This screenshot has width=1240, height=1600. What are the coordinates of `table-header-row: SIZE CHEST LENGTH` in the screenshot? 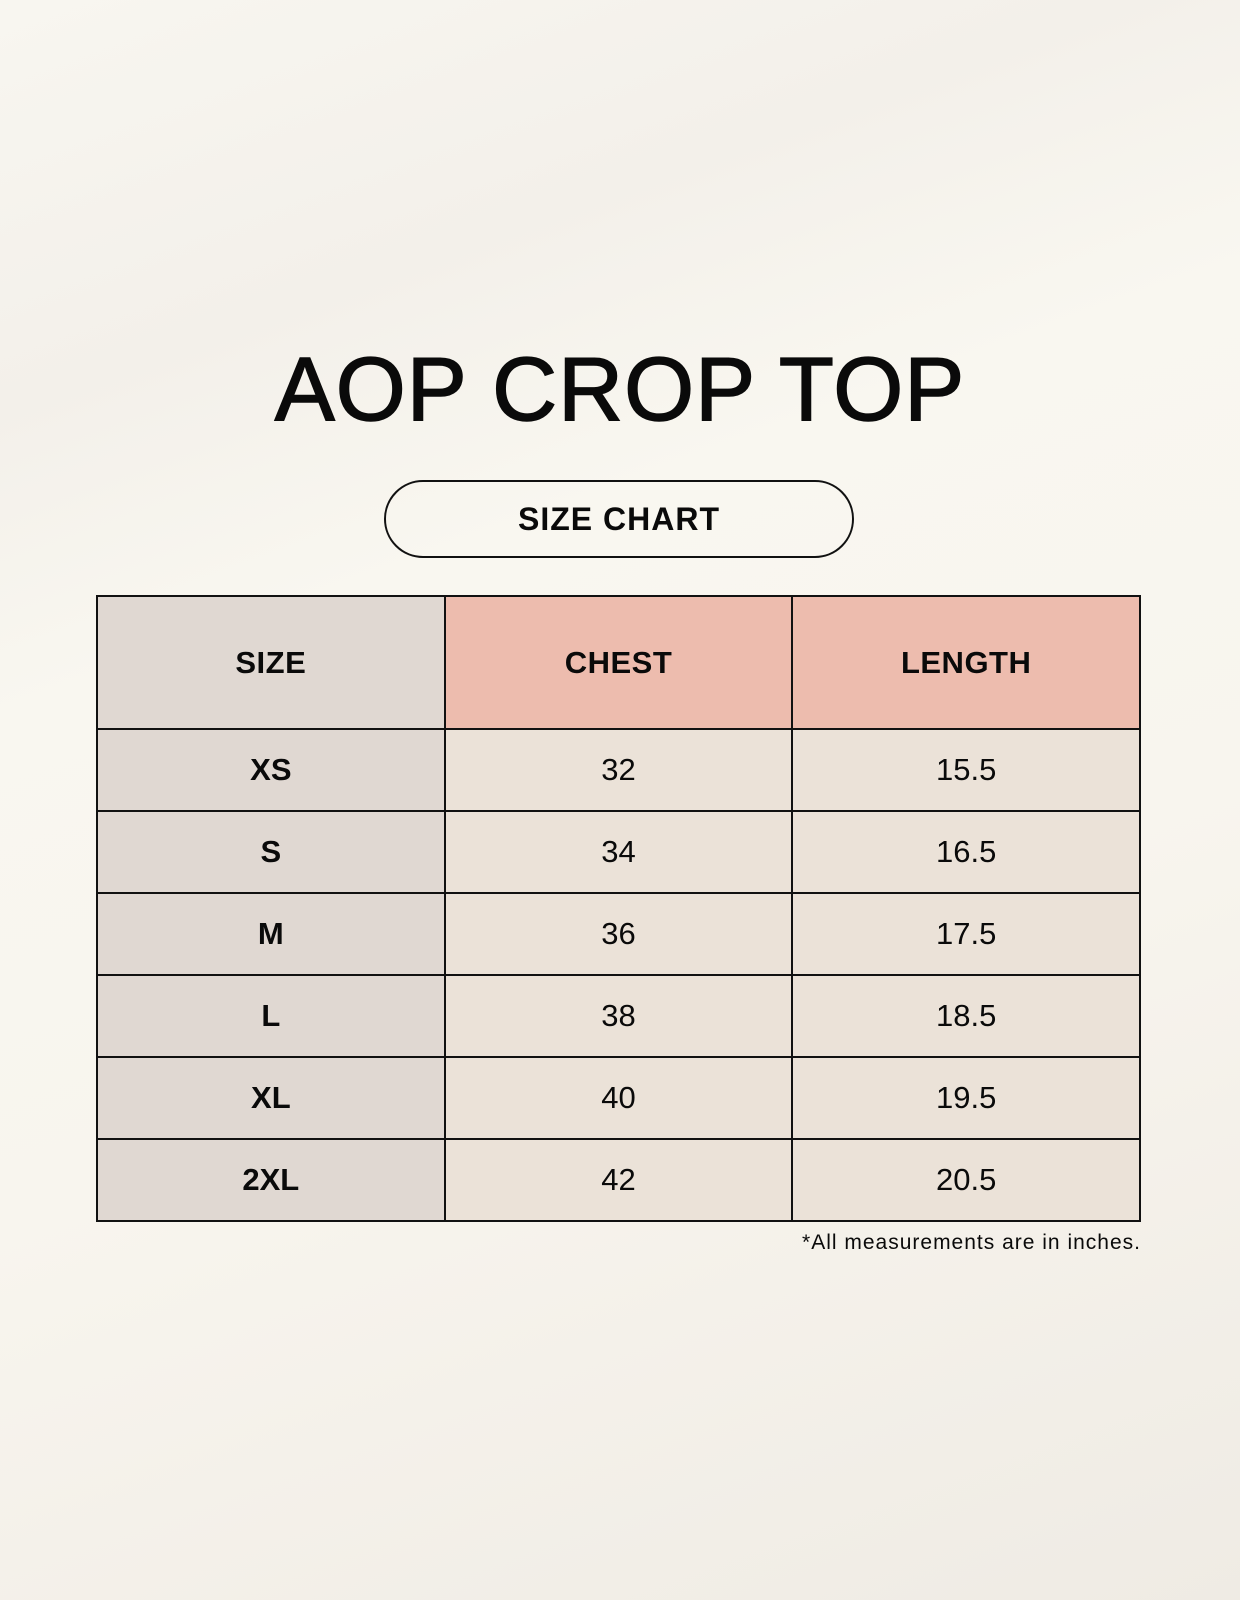 It's located at (618, 662).